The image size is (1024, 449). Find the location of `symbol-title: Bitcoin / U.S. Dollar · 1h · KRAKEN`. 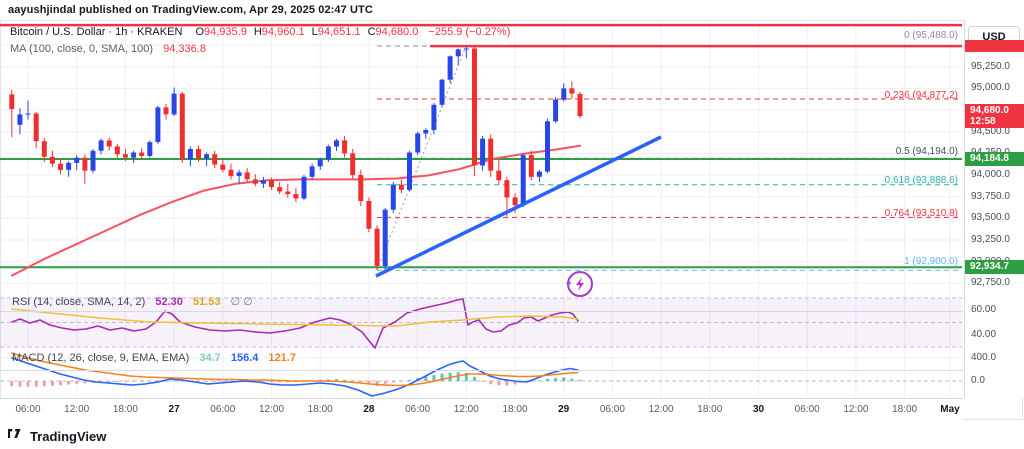

symbol-title: Bitcoin / U.S. Dollar · 1h · KRAKEN is located at coordinates (96, 32).